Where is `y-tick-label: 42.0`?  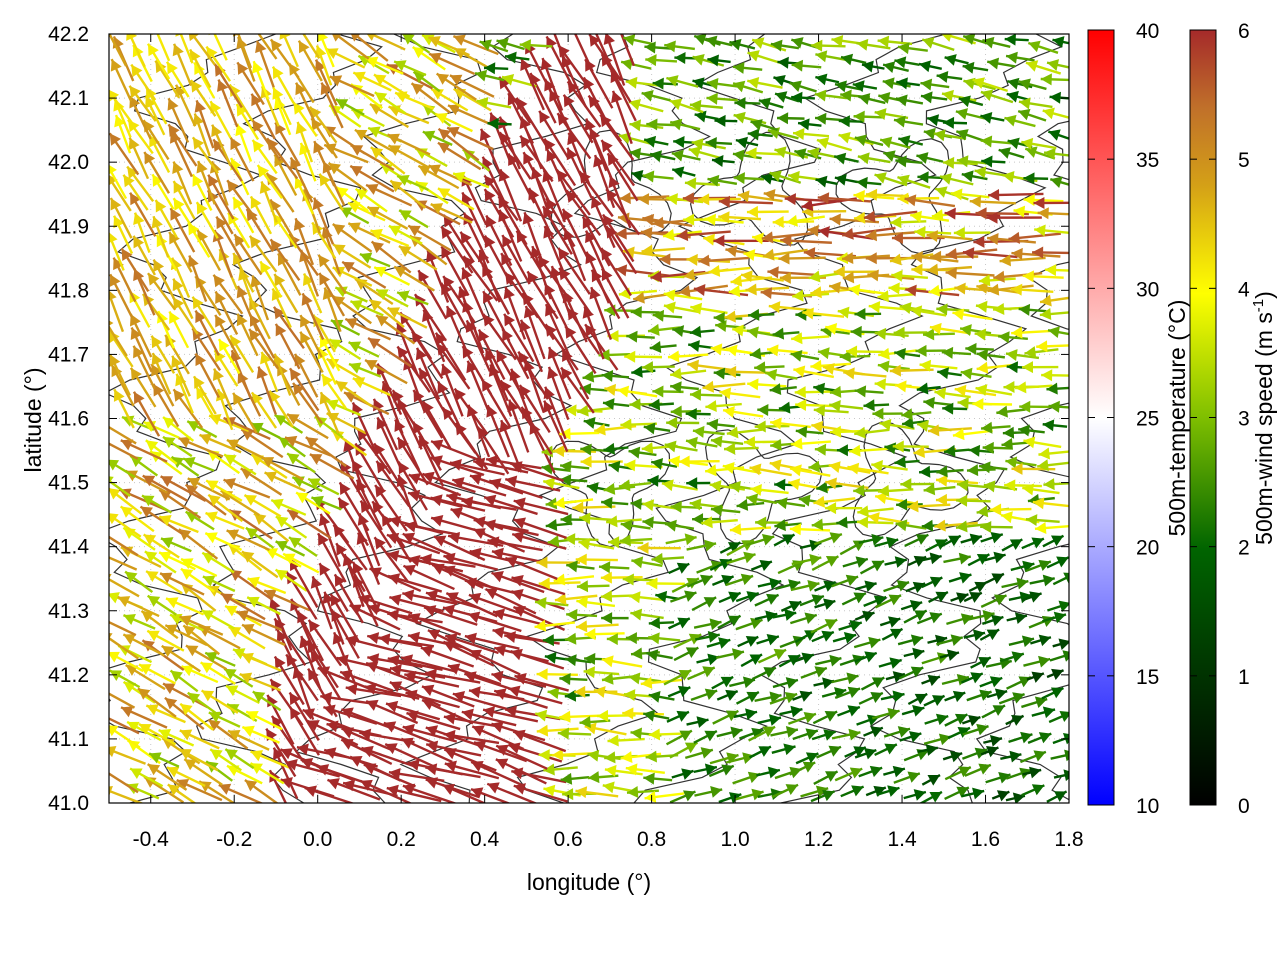
y-tick-label: 42.0 is located at coordinates (68, 162).